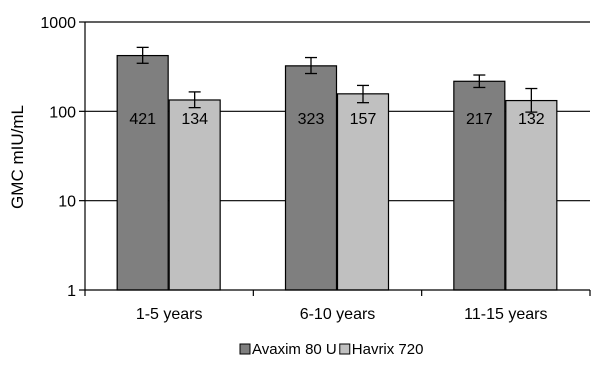 This screenshot has height=365, width=603. What do you see at coordinates (67, 202) in the screenshot?
I see `y-tick-label-10: 10` at bounding box center [67, 202].